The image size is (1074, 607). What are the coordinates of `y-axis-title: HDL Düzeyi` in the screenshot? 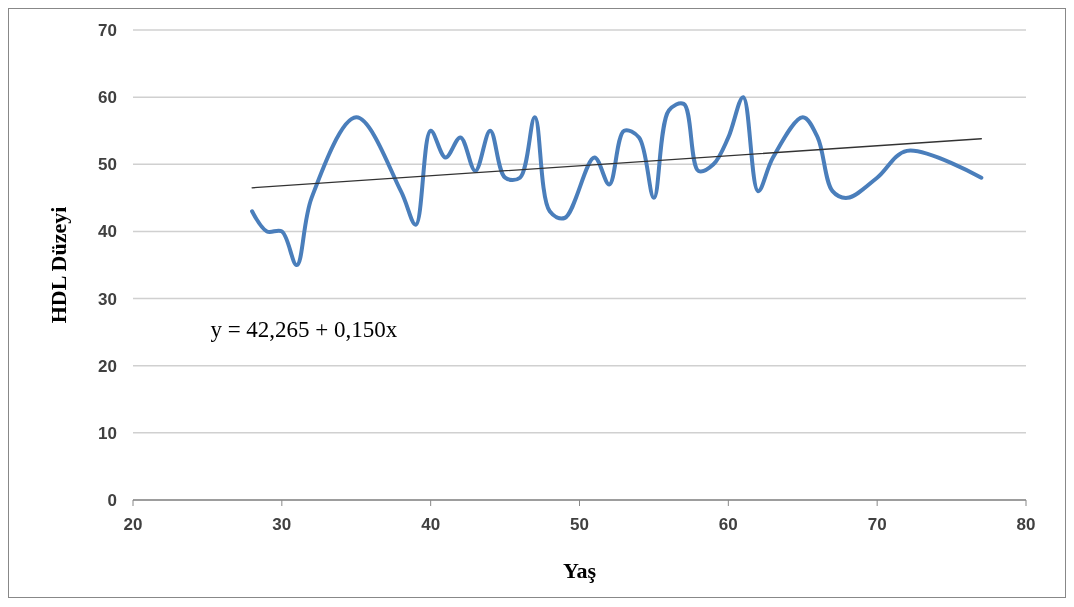 It's located at (58, 265).